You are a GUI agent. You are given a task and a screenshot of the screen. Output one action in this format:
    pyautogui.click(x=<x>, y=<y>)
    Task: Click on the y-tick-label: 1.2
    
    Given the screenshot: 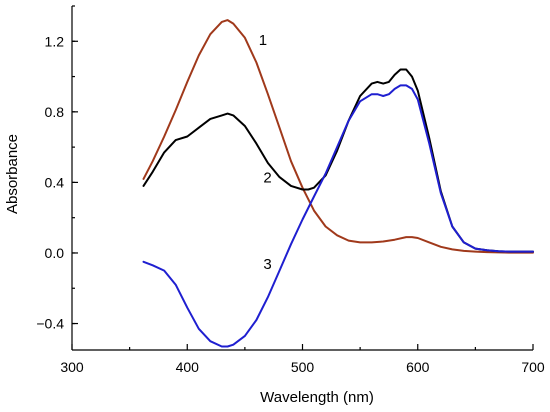 What is the action you would take?
    pyautogui.click(x=55, y=41)
    